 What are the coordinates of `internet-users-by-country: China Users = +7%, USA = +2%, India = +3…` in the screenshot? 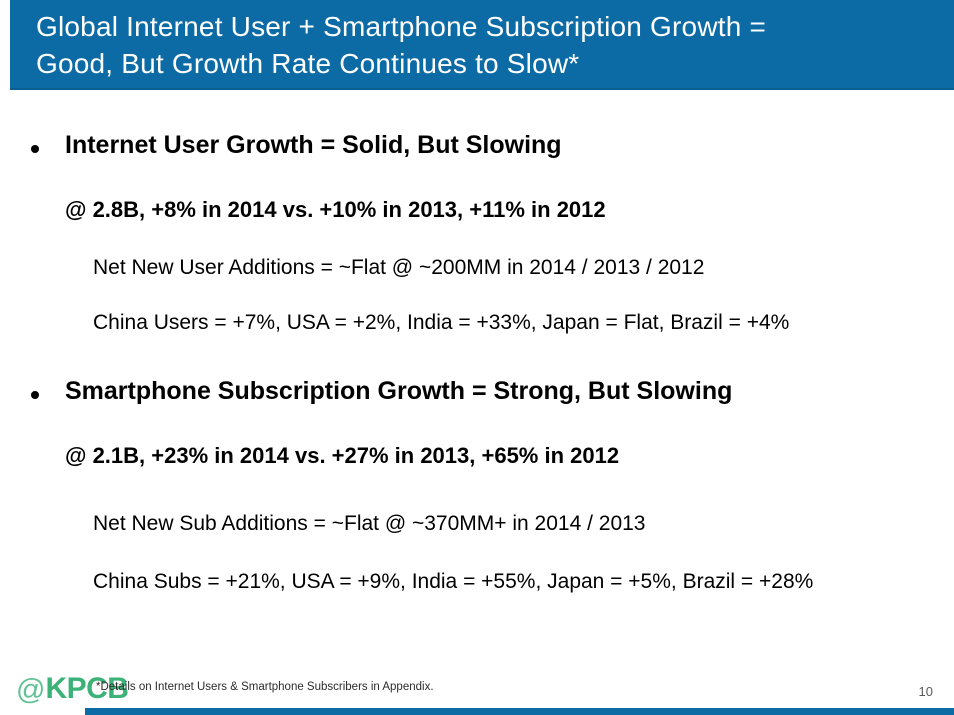 It's located at (441, 322).